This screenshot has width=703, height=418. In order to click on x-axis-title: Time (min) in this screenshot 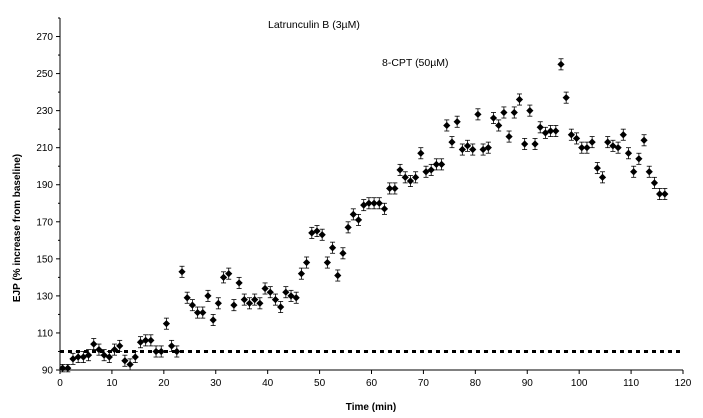, I will do `click(371, 407)`.